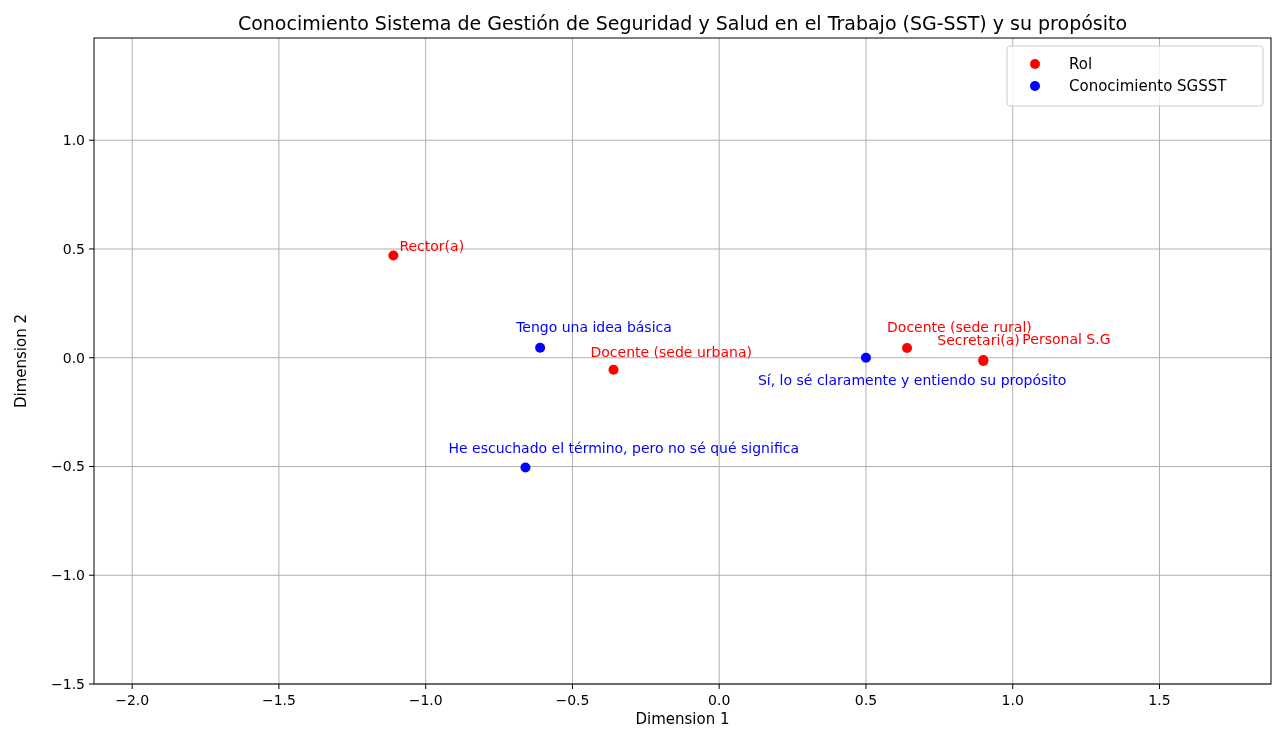  I want to click on y-axis-title: Dimension 2, so click(21, 361).